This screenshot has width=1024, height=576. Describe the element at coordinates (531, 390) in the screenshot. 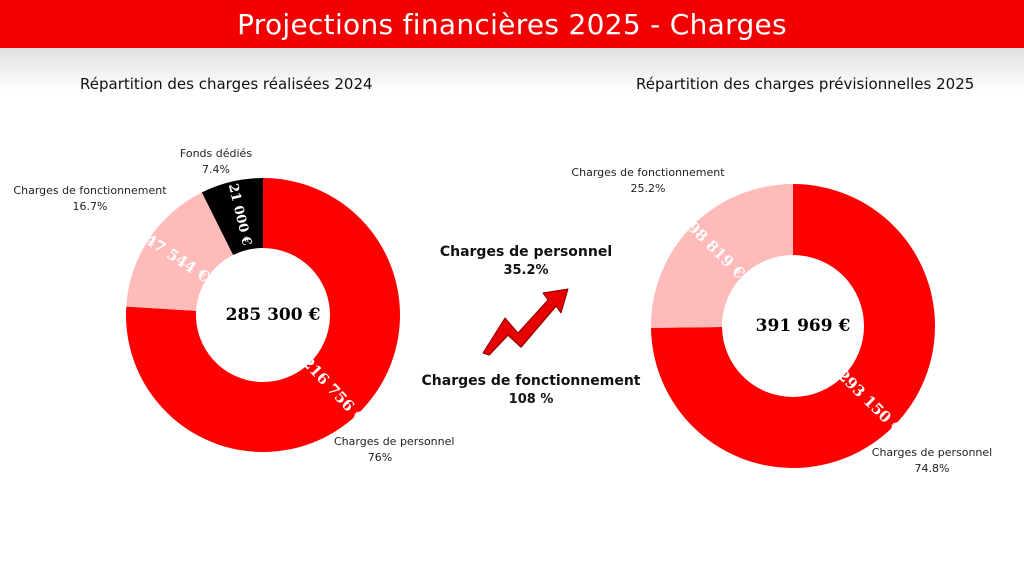

I see `callout-fonctionnement: Charges de fonctionnement 108 %` at that location.